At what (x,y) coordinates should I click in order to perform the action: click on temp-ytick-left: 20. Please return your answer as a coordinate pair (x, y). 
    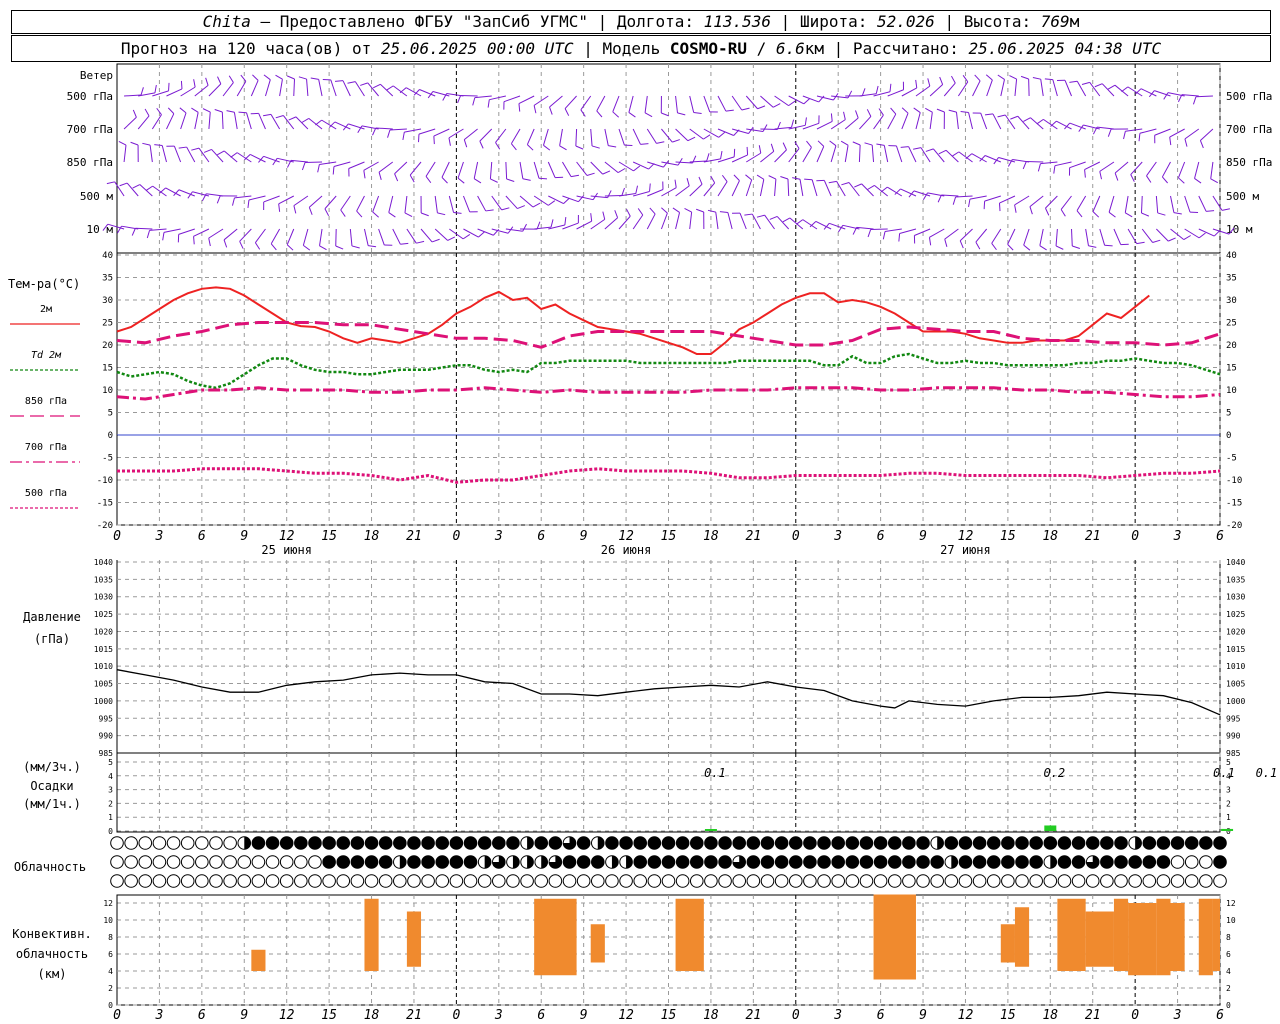
    Looking at the image, I should click on (107, 346).